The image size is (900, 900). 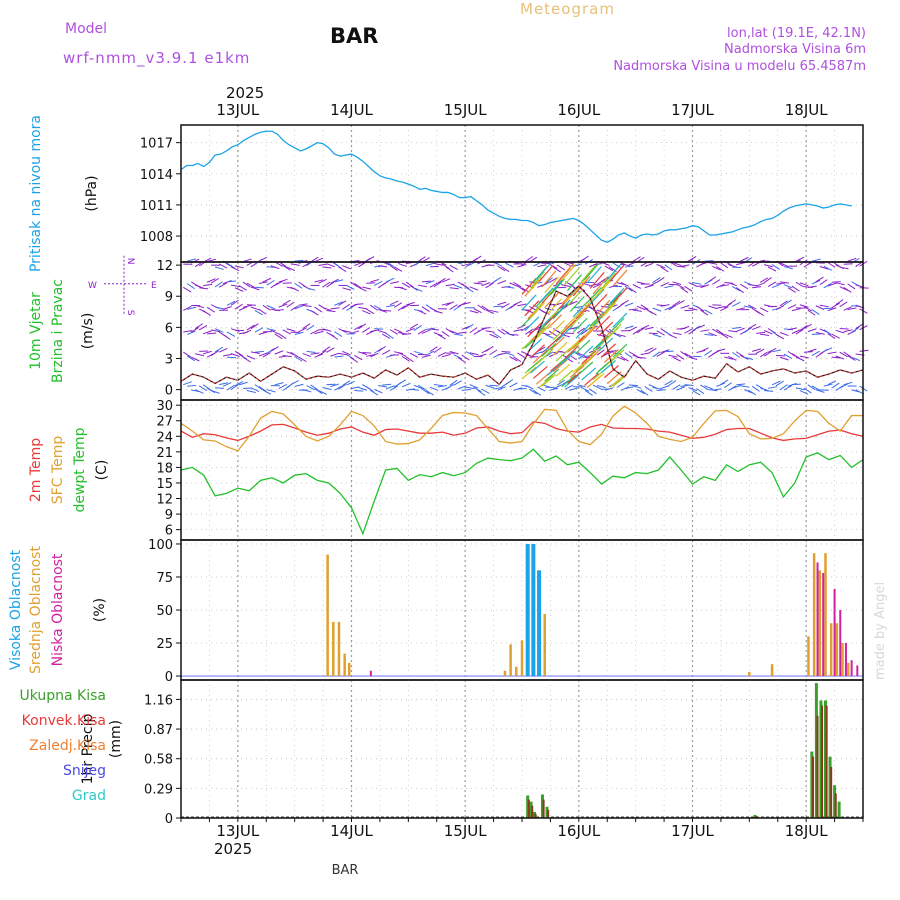 I want to click on bottom-date-label: 14JUL, so click(x=351, y=831).